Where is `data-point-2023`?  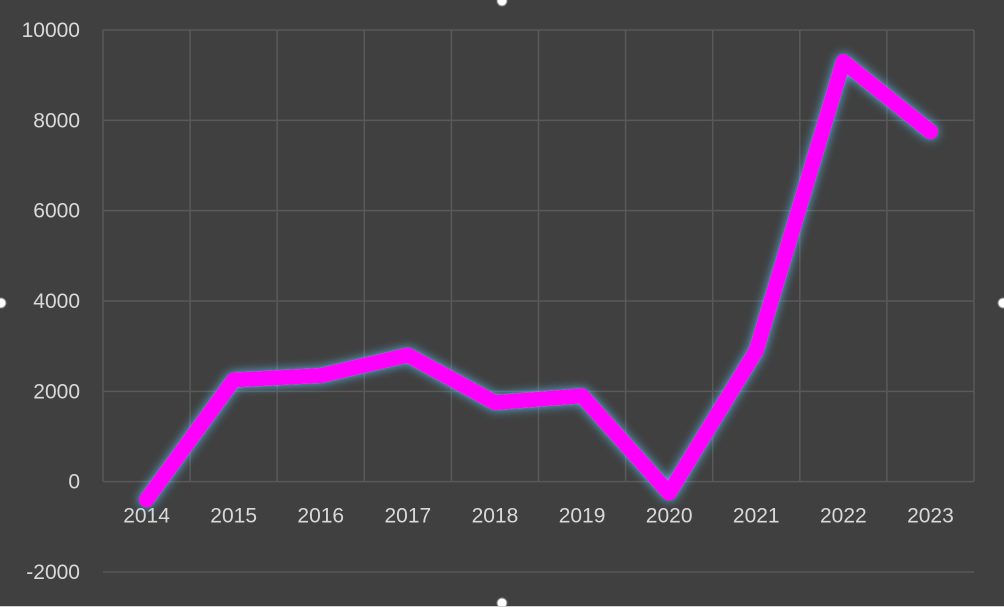
data-point-2023 is located at coordinates (930, 132).